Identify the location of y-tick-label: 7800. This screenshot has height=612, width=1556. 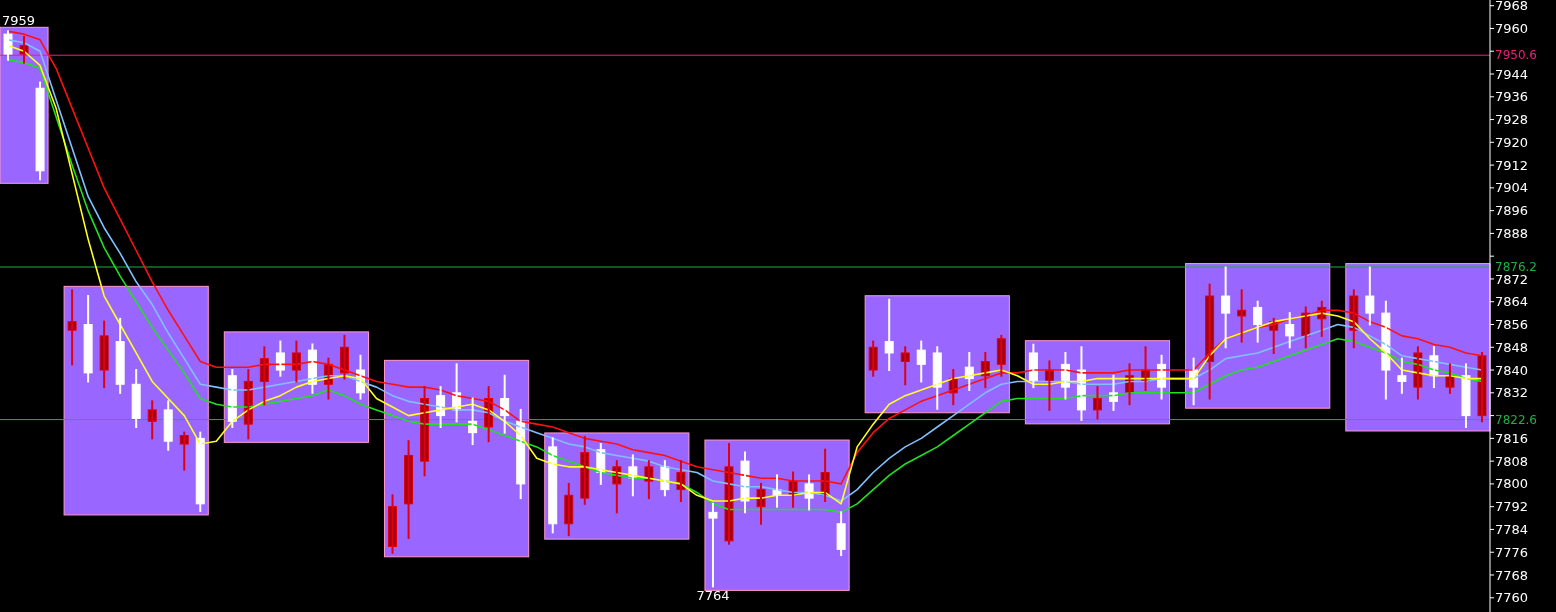
(1512, 484).